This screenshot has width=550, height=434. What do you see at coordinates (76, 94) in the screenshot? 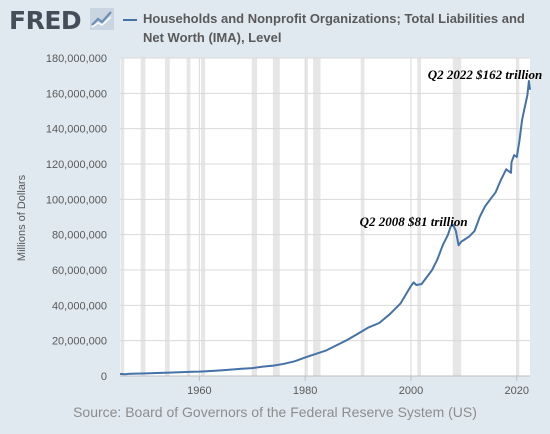
I see `y-tick-label: 160,000,000` at bounding box center [76, 94].